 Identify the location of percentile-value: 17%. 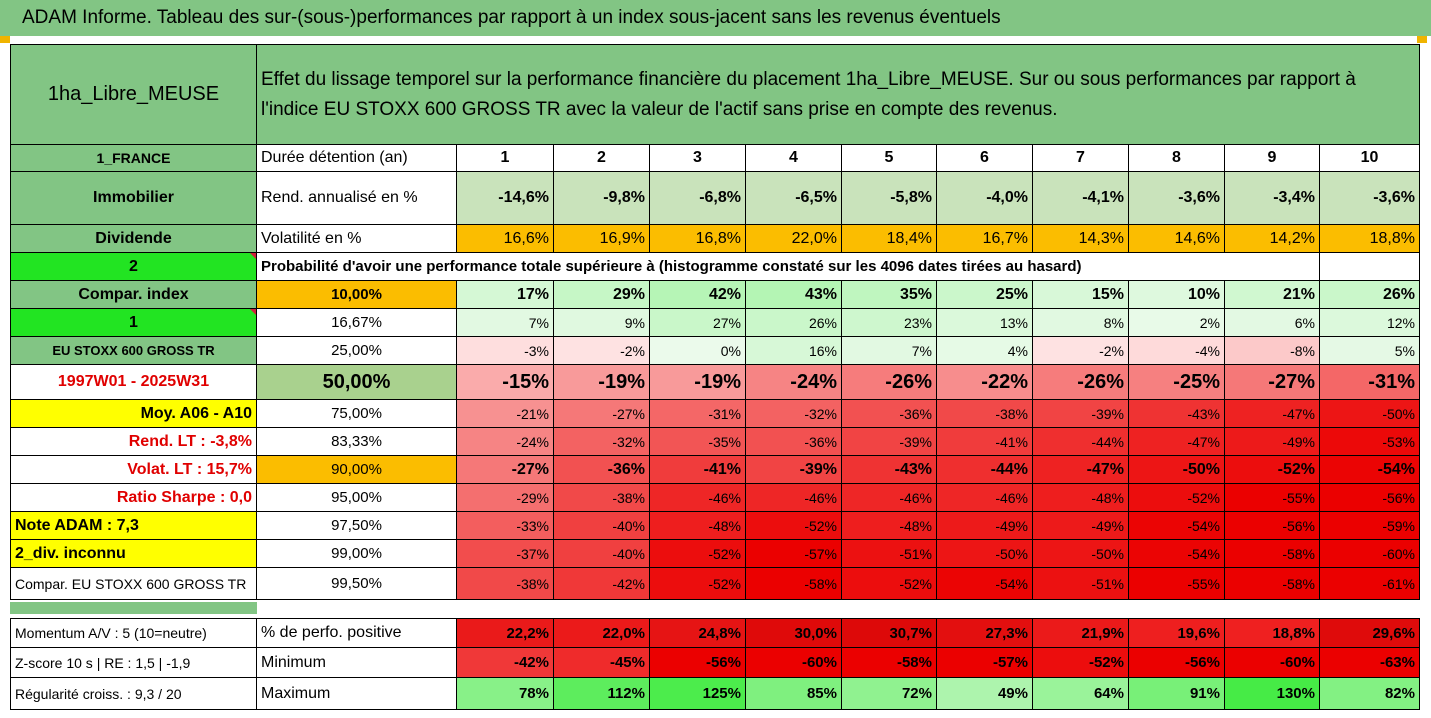
(505, 295).